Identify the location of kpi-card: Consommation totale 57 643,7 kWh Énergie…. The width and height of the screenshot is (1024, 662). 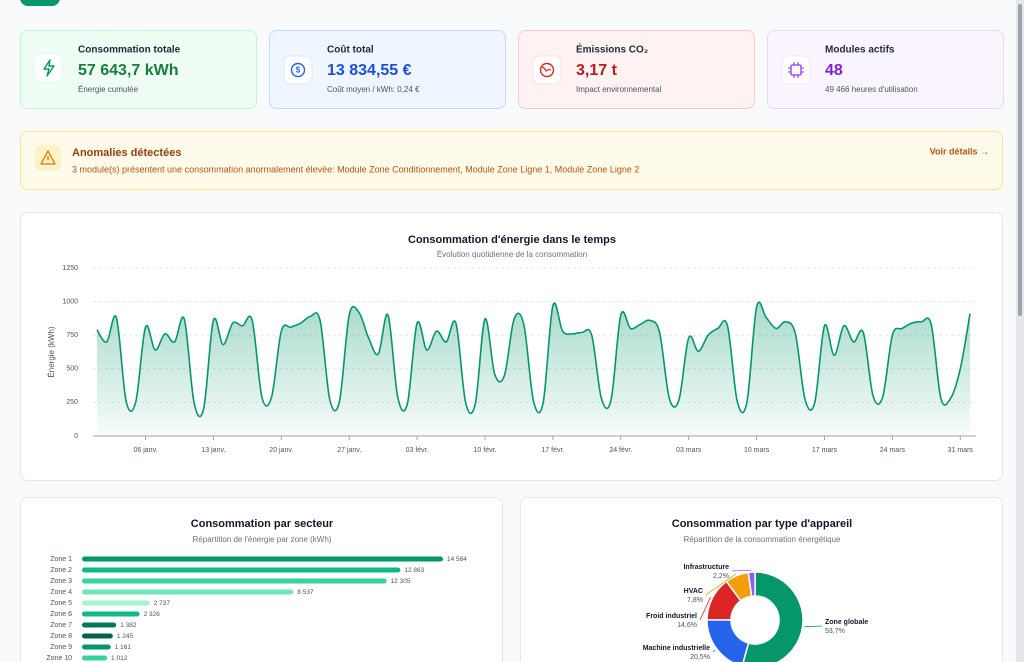
(138, 69).